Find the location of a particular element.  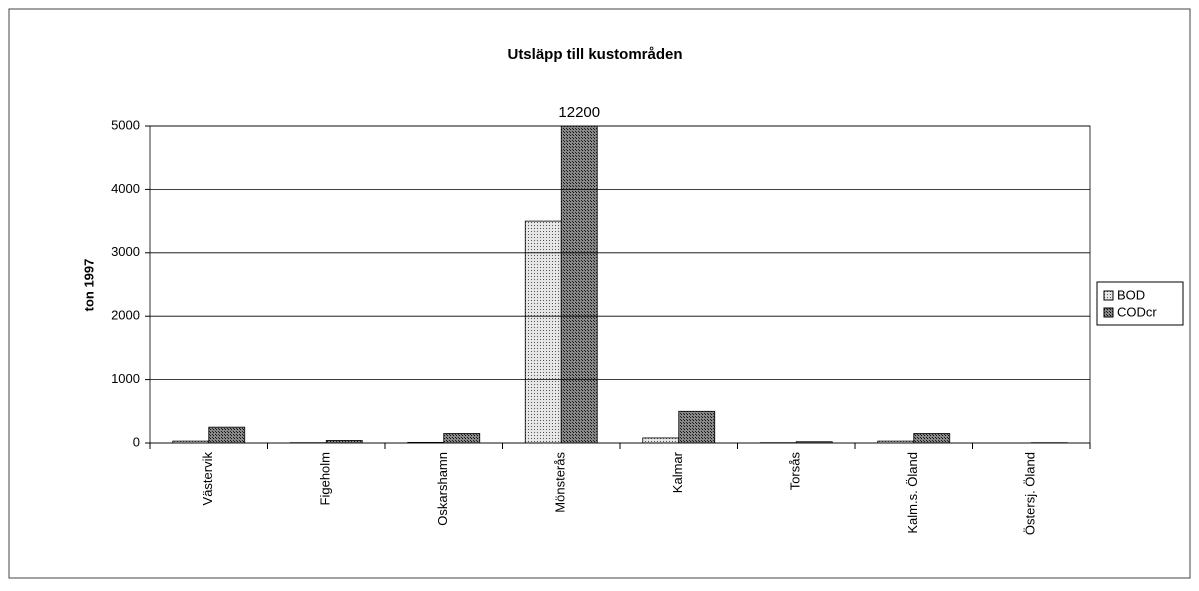

x-tick-label: Västervik is located at coordinates (207, 479).